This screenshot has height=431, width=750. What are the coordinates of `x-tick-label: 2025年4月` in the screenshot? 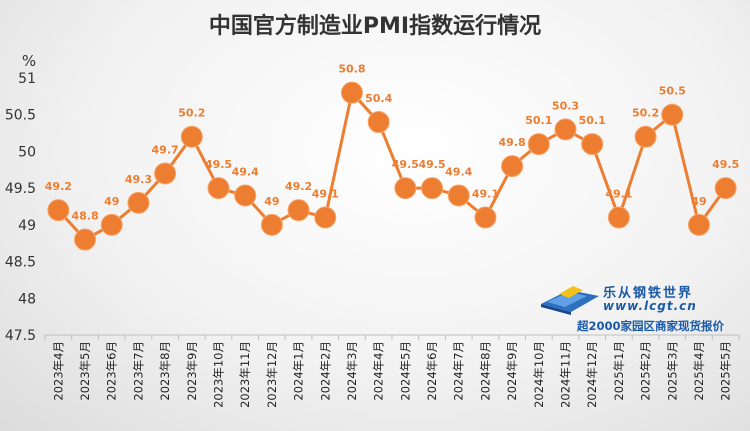 It's located at (699, 371).